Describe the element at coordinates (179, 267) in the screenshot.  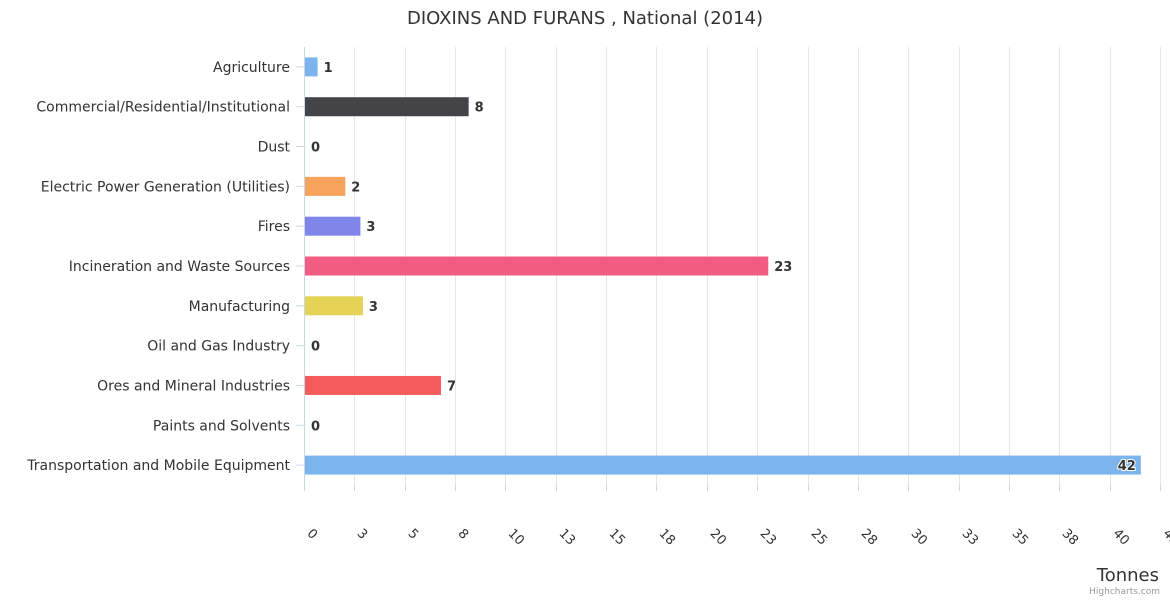
I see `category-label: Incineration and Waste Sources` at that location.